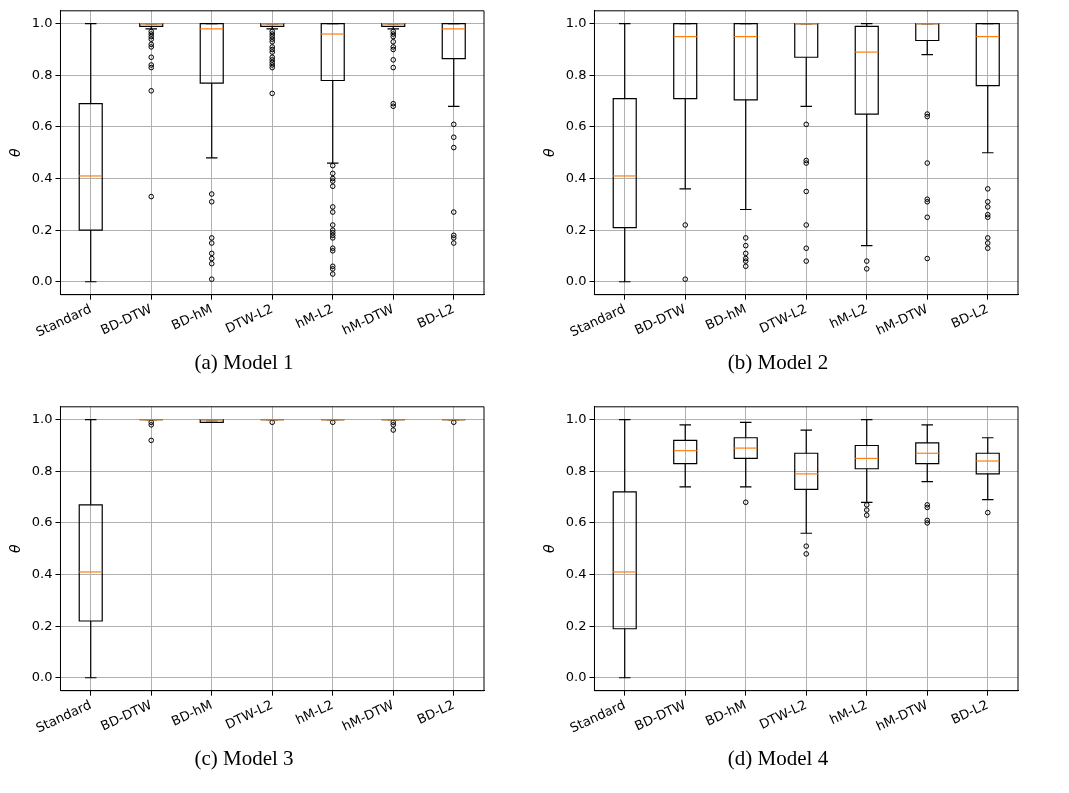 Image resolution: width=1069 pixels, height=793 pixels. I want to click on text: (c) Model 3, so click(244, 757).